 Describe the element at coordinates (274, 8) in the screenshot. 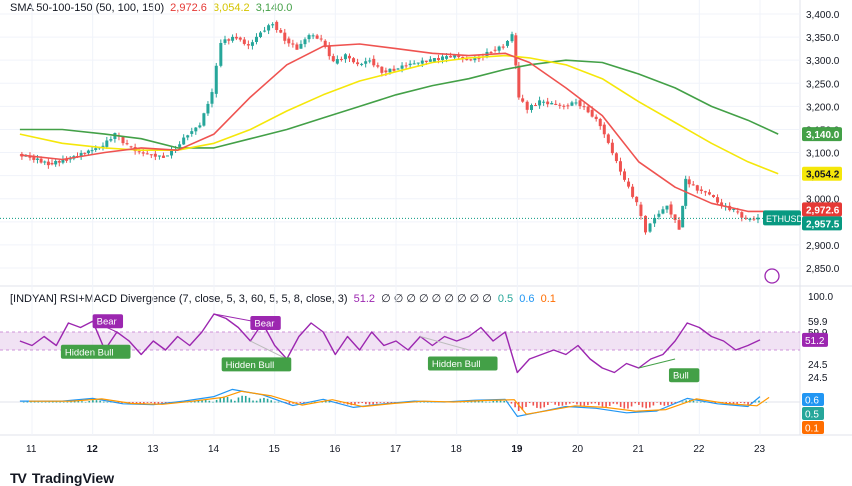

I see `sma150-legend-value: 3,140.0` at that location.